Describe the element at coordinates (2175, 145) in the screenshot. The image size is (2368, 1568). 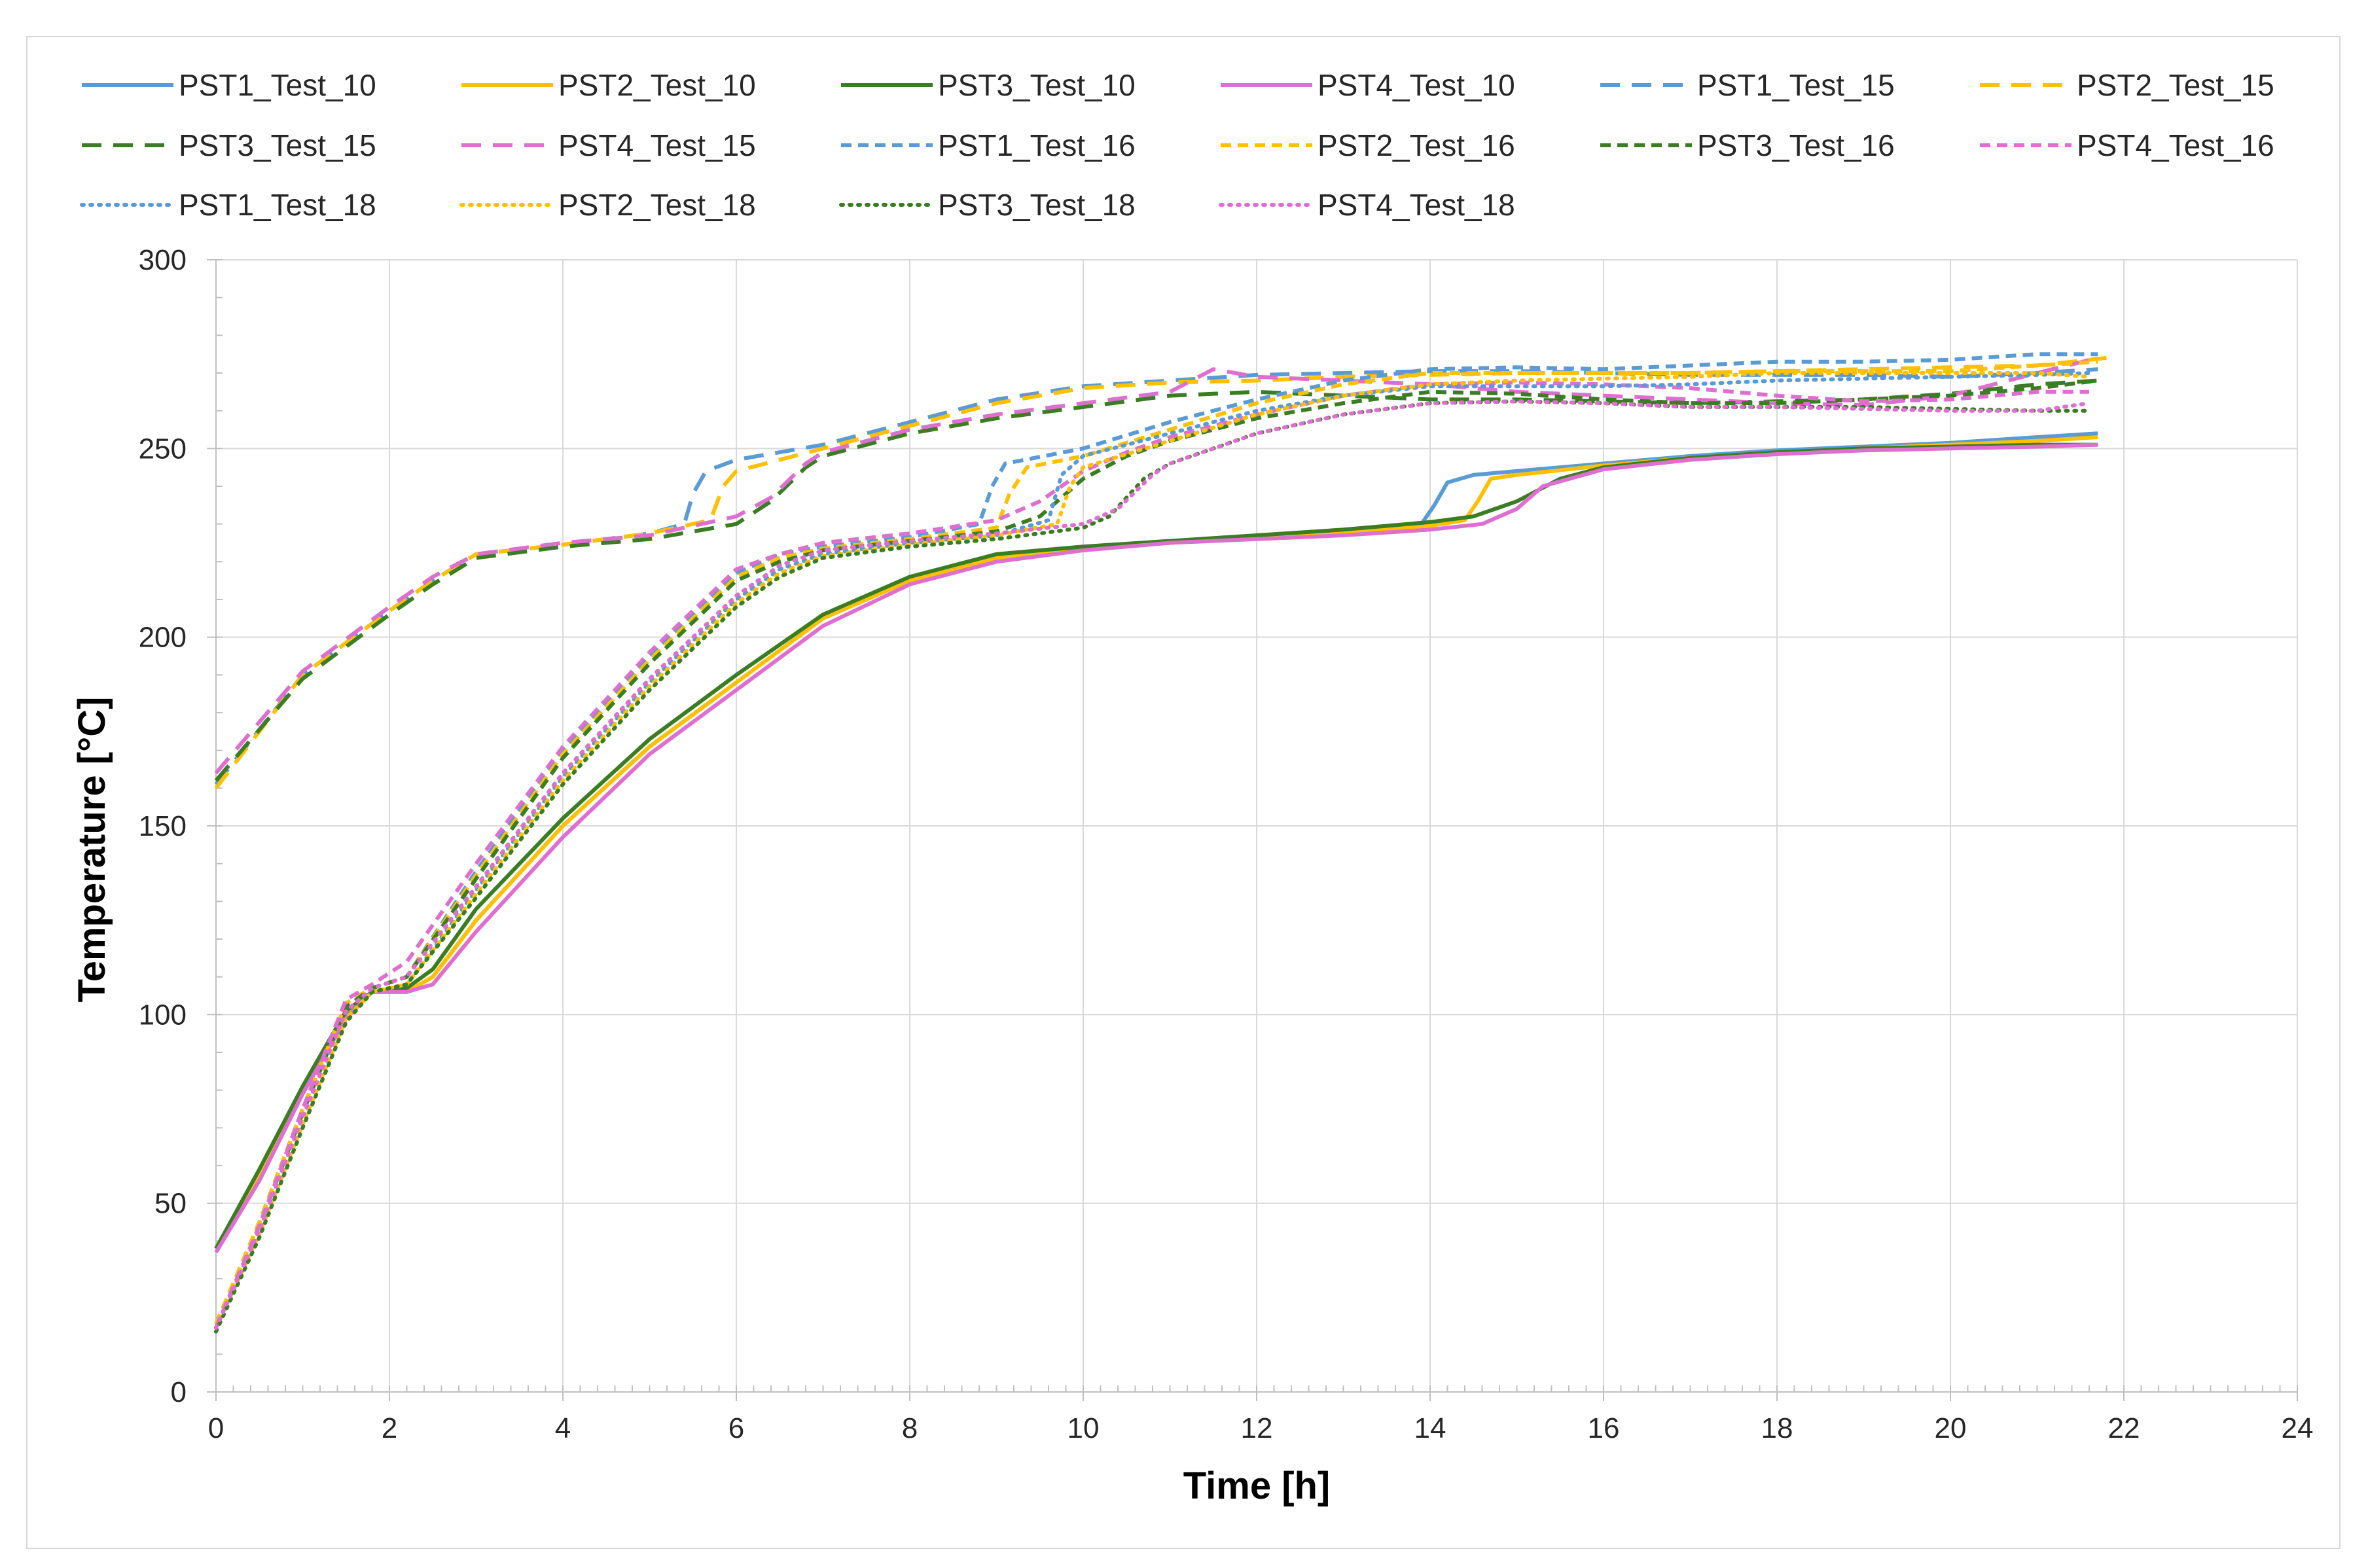
I see `legend-label: PST4_Test_16` at that location.